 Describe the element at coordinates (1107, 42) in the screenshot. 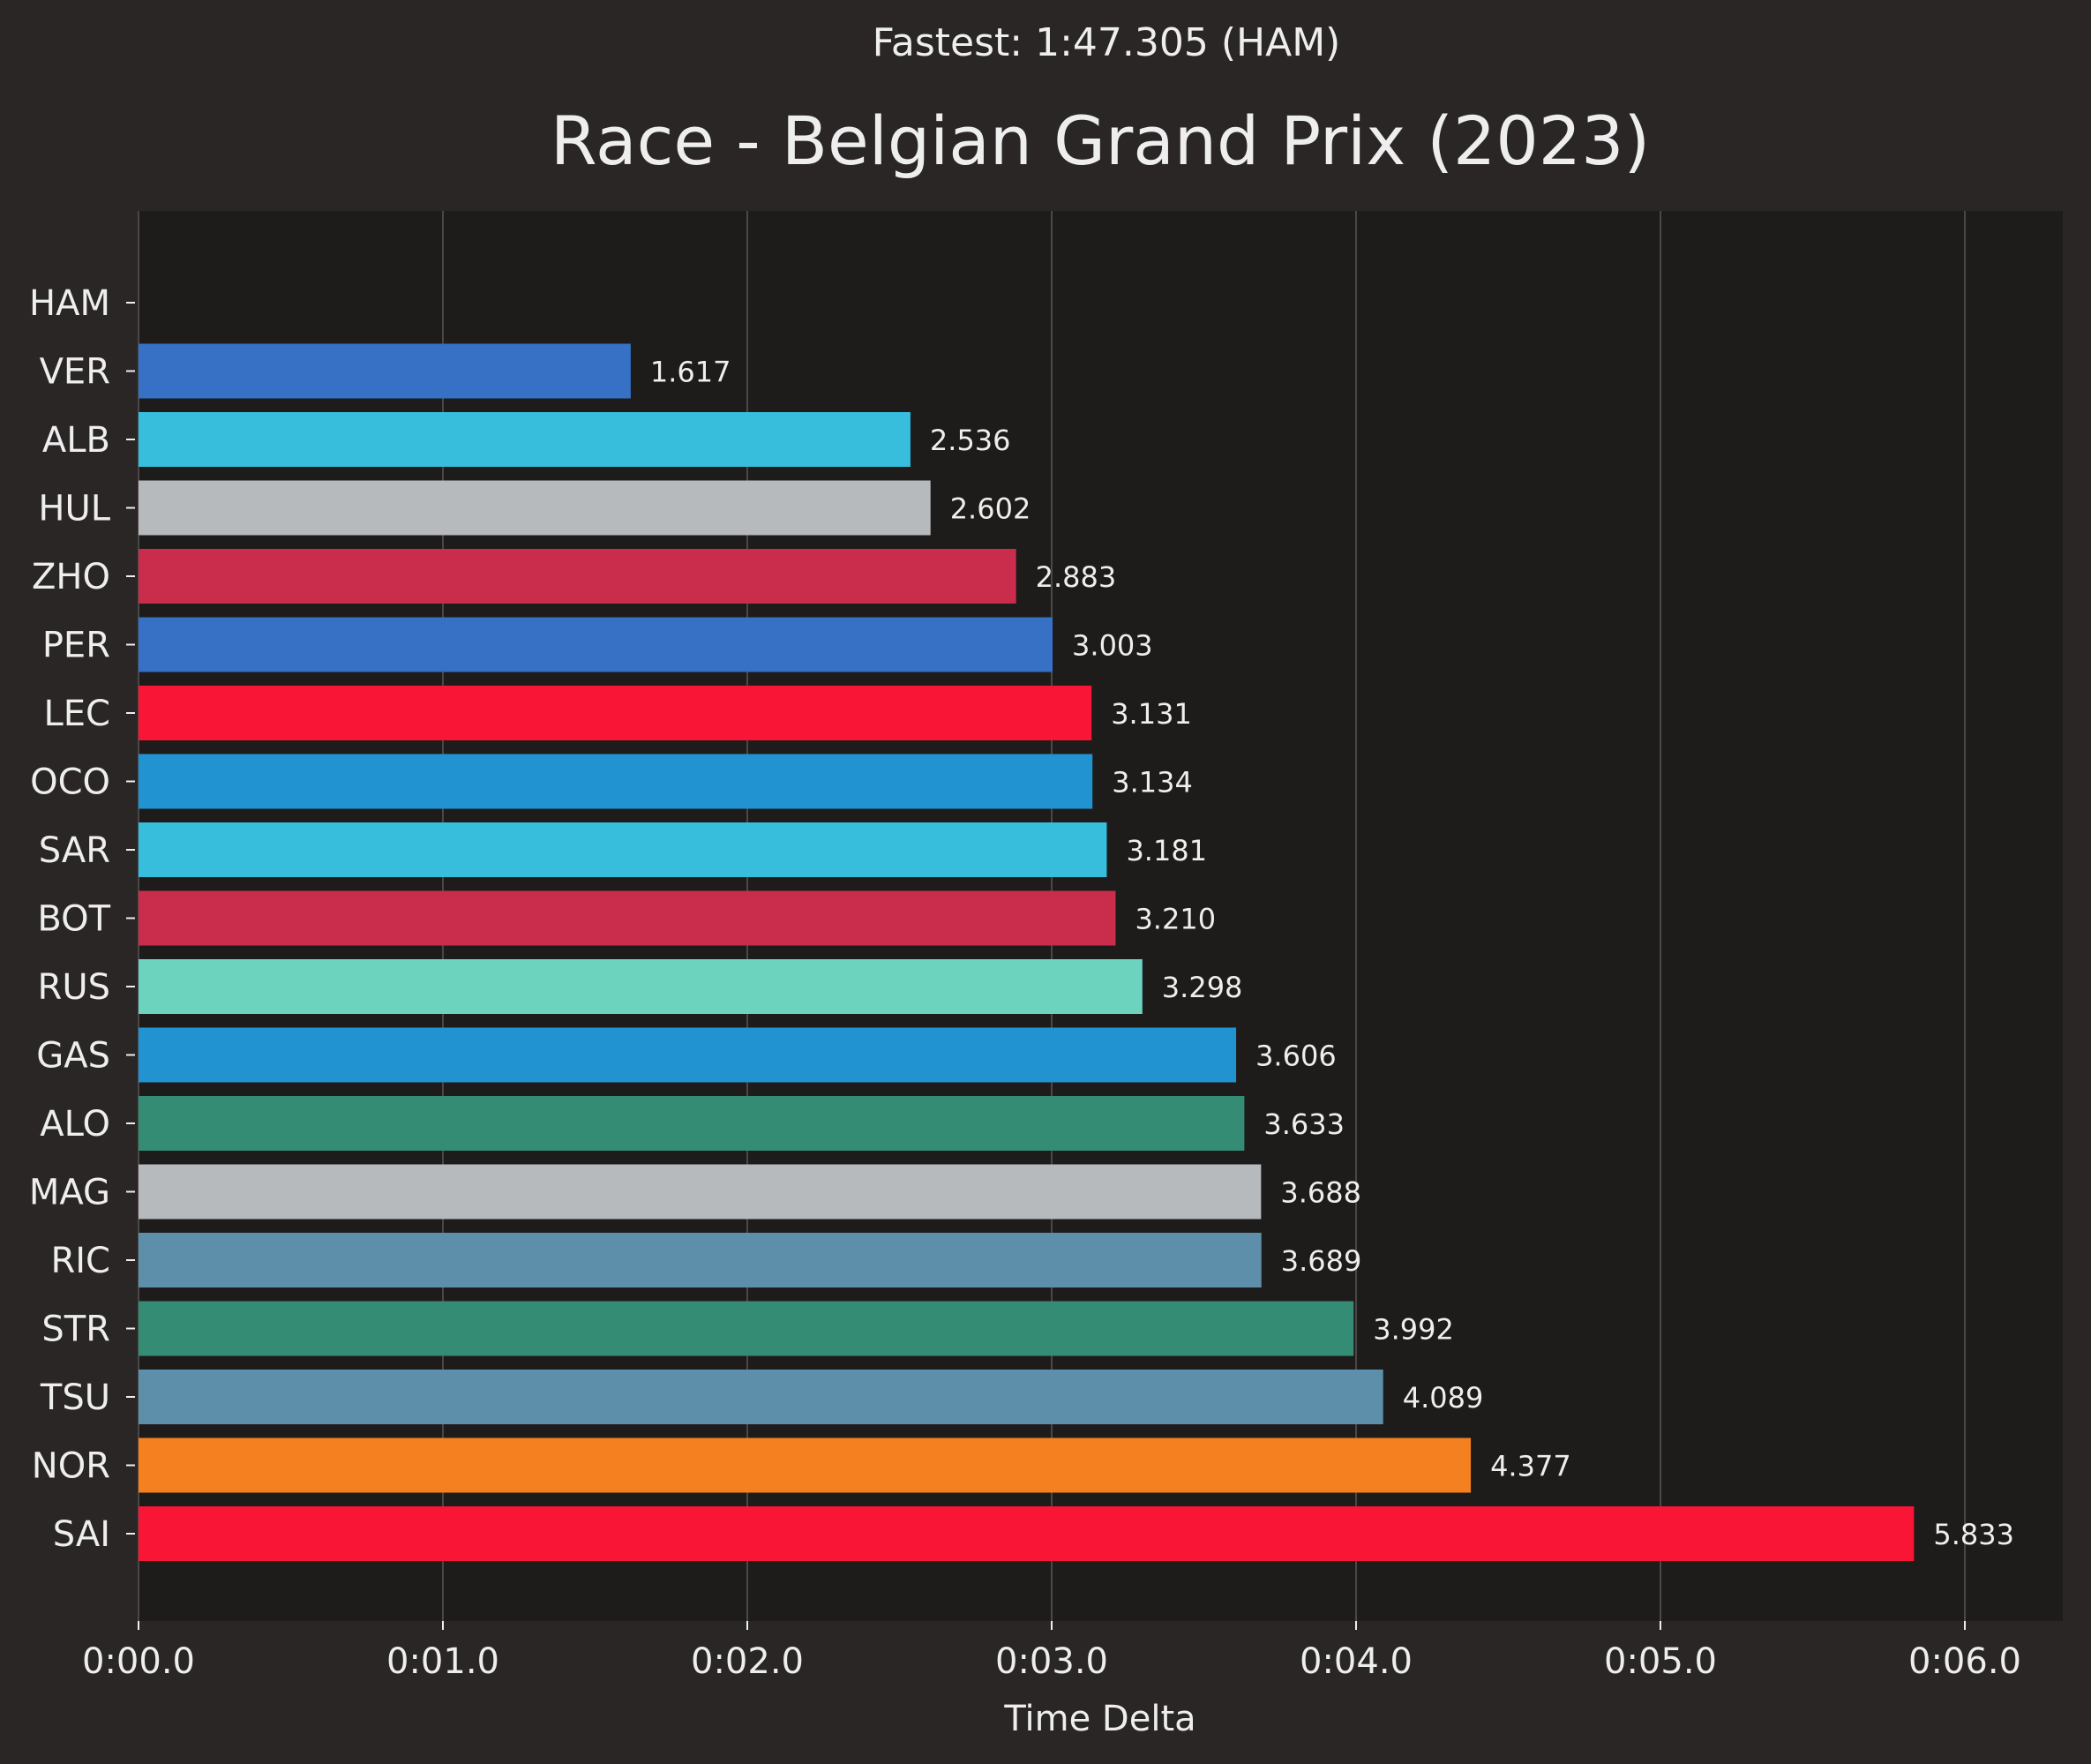

I see `chart-subtitle: Fastest: 1:47.305 (HAM)` at that location.